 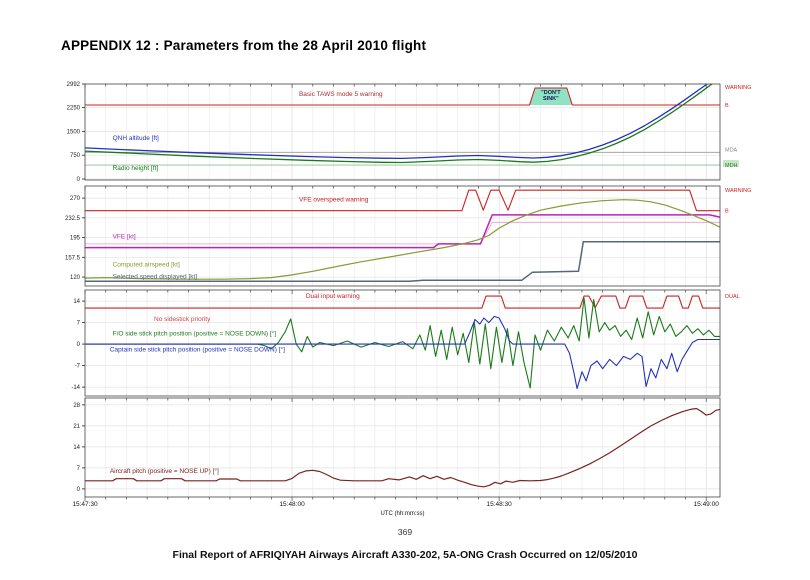 What do you see at coordinates (334, 199) in the screenshot?
I see `label-vfe-warning: VFE overspeed warning` at bounding box center [334, 199].